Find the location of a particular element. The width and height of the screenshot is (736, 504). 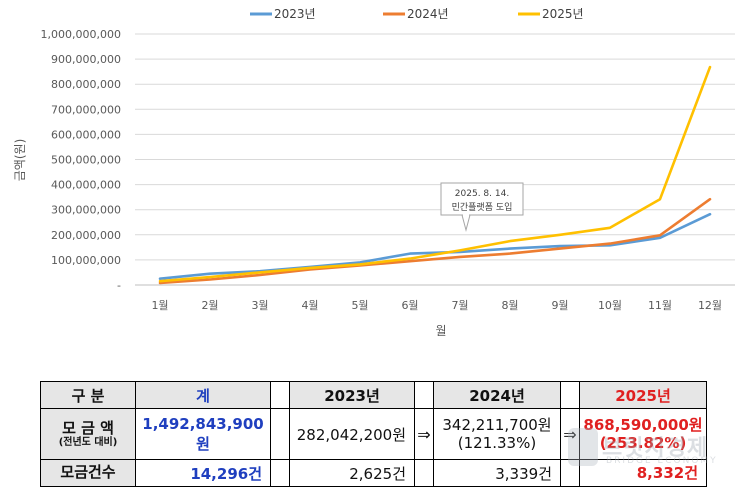

y-tick-label: 1,000,000,000 is located at coordinates (81, 34).